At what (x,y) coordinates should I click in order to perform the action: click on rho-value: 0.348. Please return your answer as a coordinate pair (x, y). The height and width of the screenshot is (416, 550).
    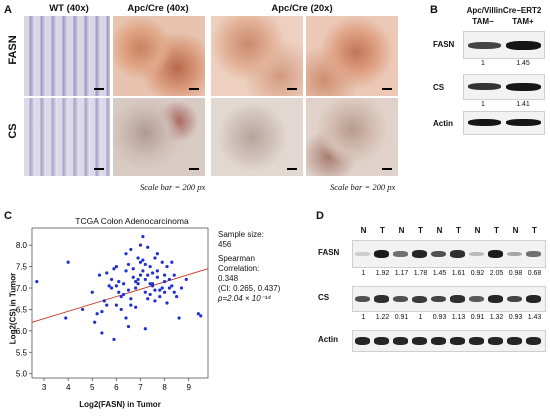
    Looking at the image, I should click on (228, 278).